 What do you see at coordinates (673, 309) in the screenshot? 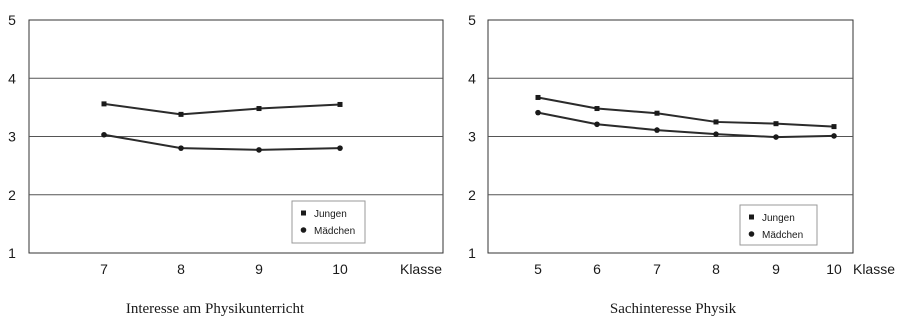
I see `chart-caption: Sachinteresse Physik` at bounding box center [673, 309].